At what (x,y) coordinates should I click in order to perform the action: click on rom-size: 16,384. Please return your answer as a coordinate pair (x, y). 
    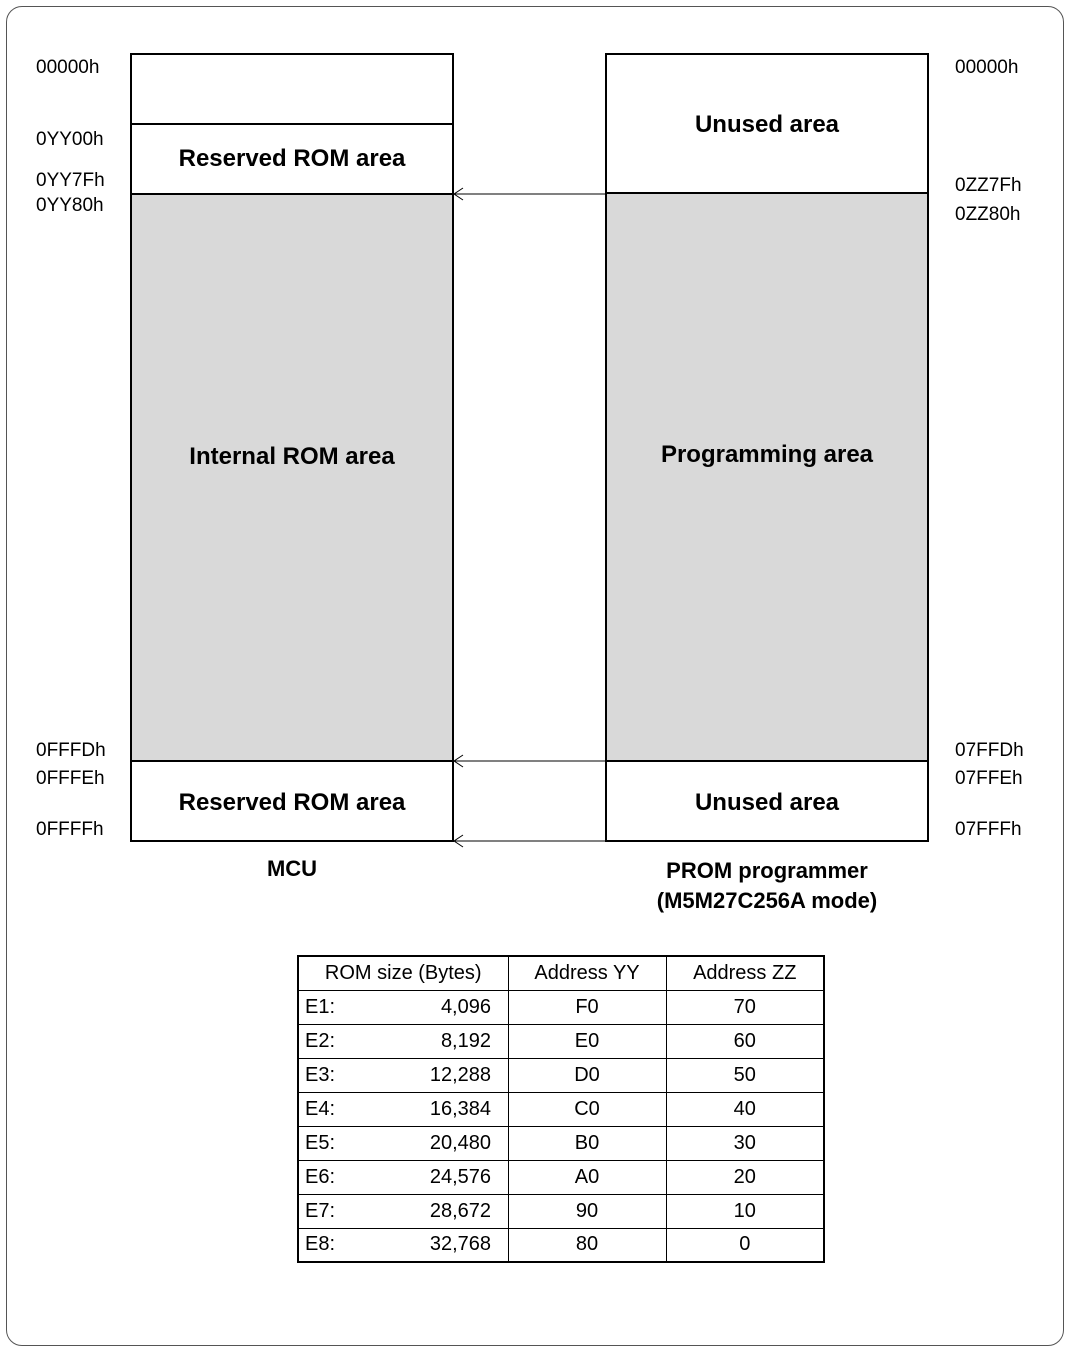
    Looking at the image, I should click on (460, 1108).